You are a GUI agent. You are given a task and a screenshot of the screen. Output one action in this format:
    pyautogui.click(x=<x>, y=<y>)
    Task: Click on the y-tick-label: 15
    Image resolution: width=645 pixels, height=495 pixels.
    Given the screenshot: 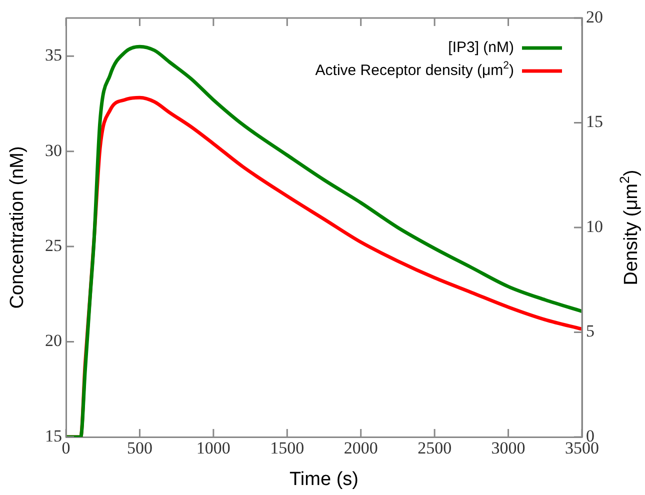 What is the action you would take?
    pyautogui.click(x=53, y=436)
    